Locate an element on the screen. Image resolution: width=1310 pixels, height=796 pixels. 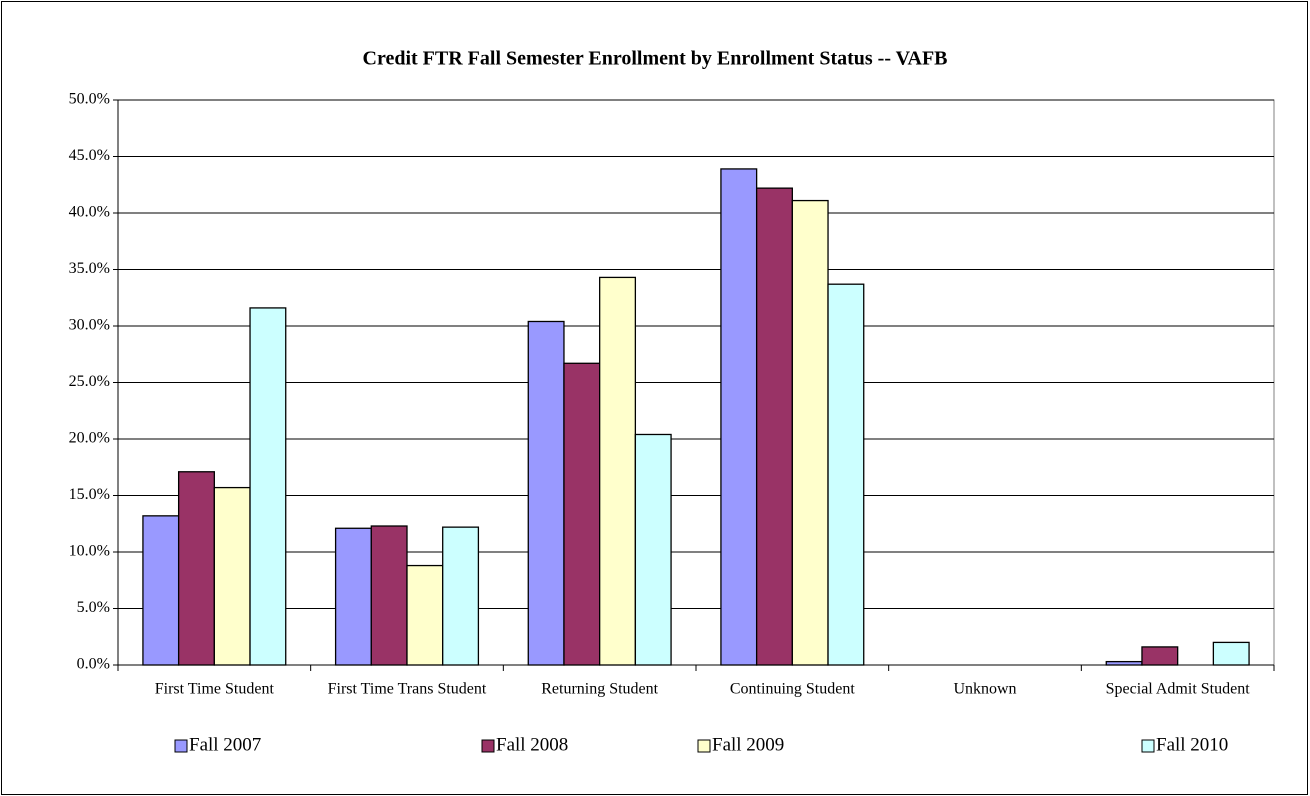
legend-label: Fall 2007 is located at coordinates (225, 744).